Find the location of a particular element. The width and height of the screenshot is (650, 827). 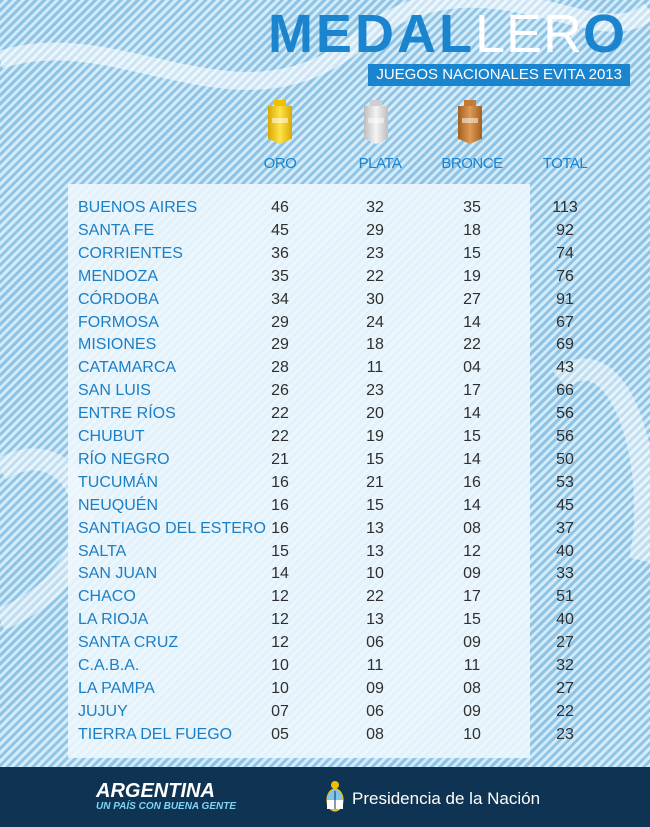

oro-cell: 26 is located at coordinates (280, 391).